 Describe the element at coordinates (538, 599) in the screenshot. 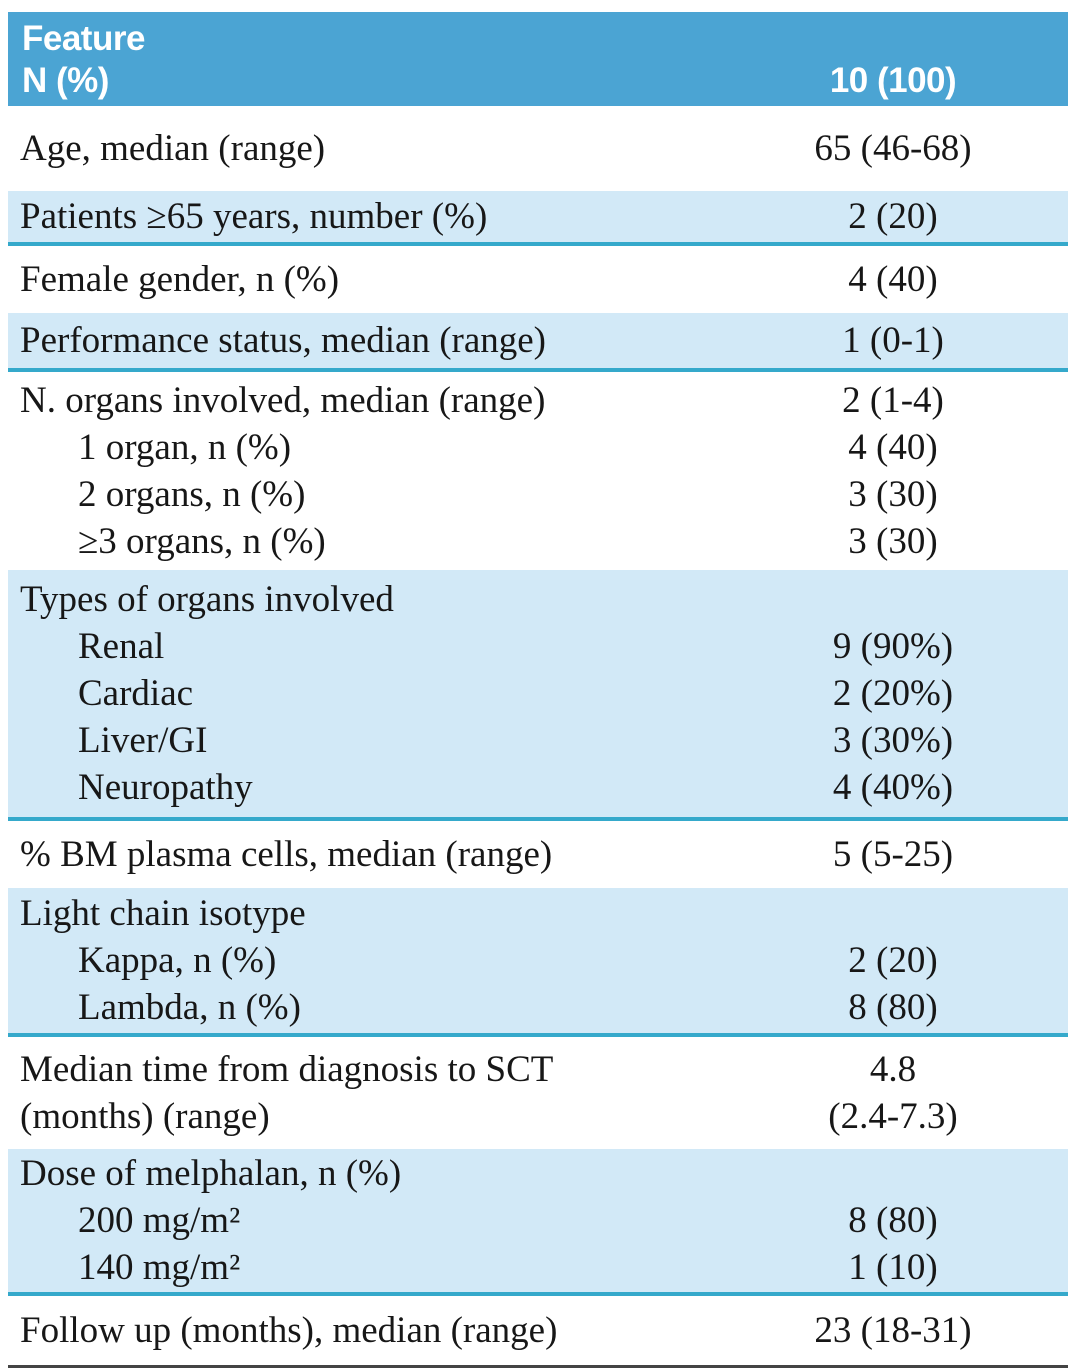

I see `table-row: Types of organs involved` at that location.